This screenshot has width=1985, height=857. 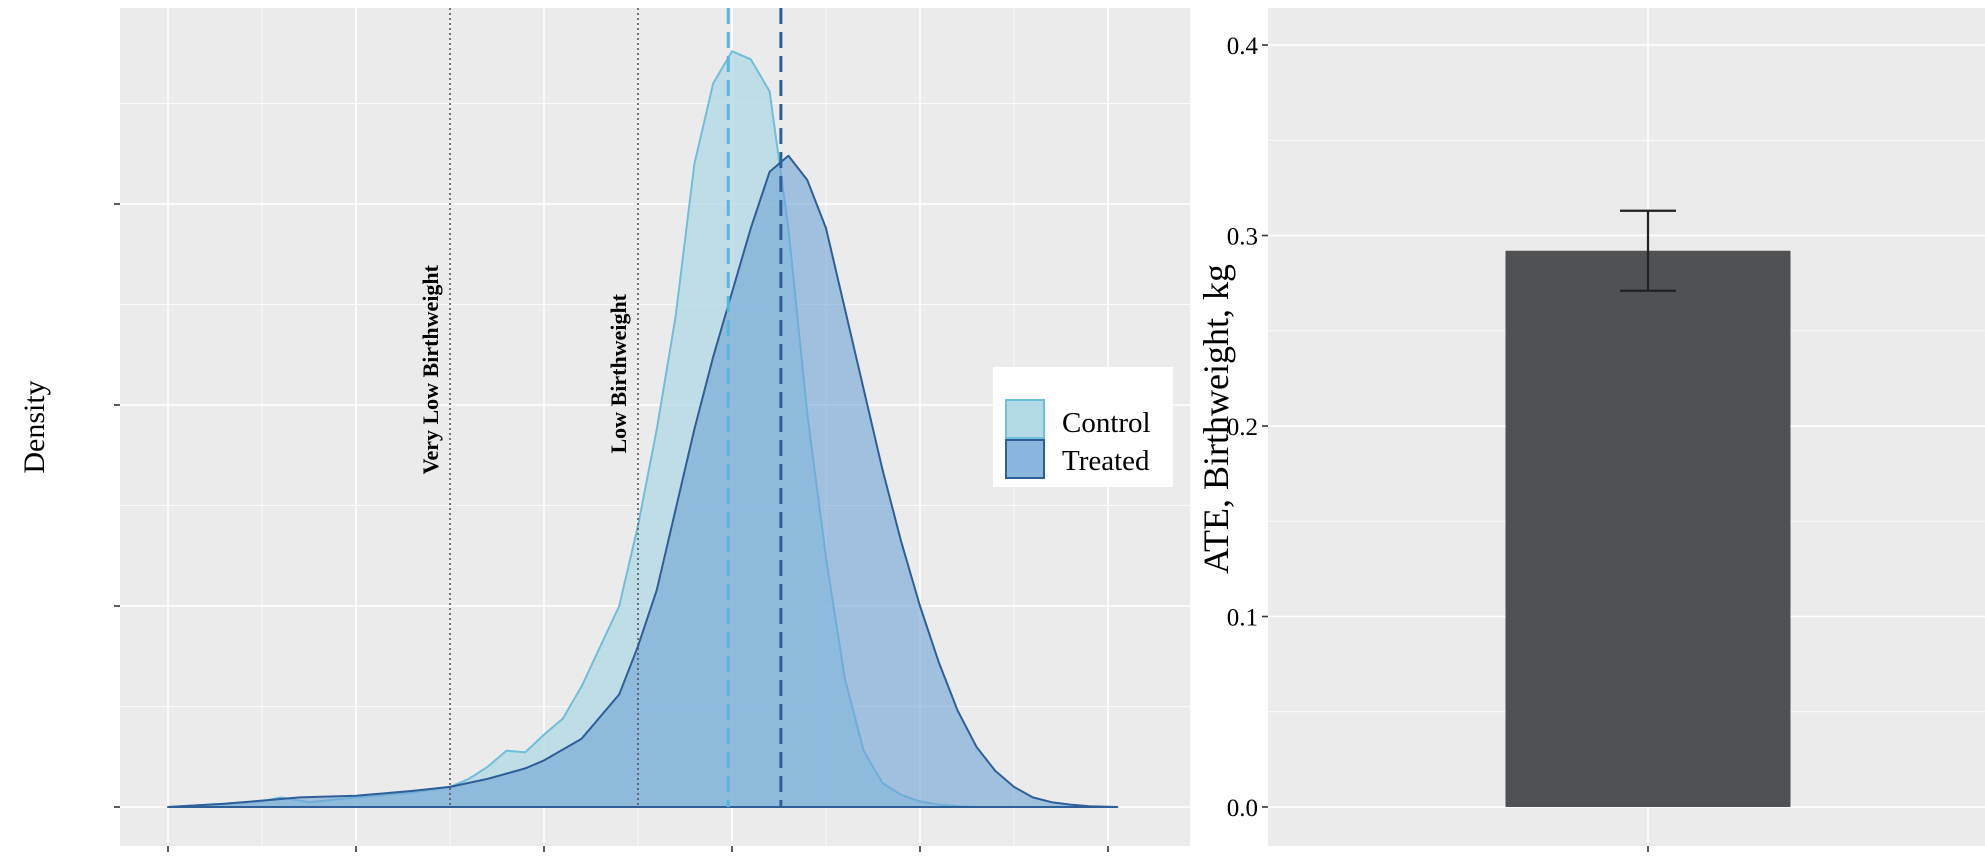 What do you see at coordinates (34, 426) in the screenshot?
I see `density-y-axis-label: Density` at bounding box center [34, 426].